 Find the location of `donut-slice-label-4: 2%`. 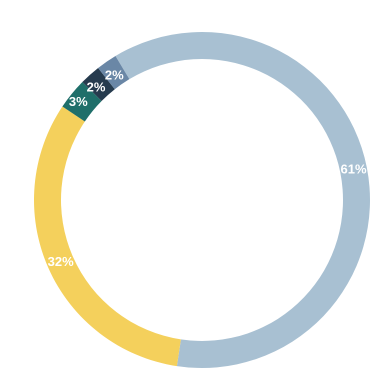

donut-slice-label-4: 2% is located at coordinates (114, 74).